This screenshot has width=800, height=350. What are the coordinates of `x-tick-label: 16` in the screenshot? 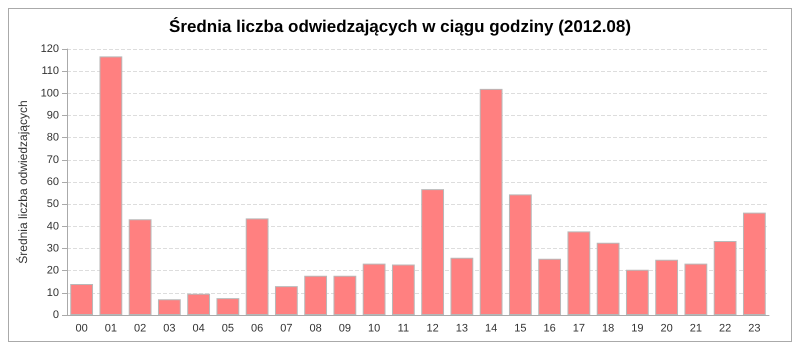 It's located at (550, 328).